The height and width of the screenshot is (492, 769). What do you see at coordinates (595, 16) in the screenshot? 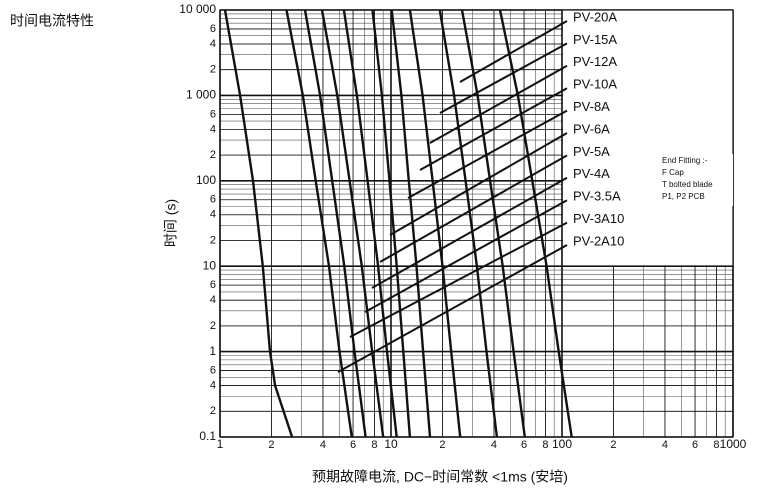
I see `legend-label: PV-20A` at bounding box center [595, 16].